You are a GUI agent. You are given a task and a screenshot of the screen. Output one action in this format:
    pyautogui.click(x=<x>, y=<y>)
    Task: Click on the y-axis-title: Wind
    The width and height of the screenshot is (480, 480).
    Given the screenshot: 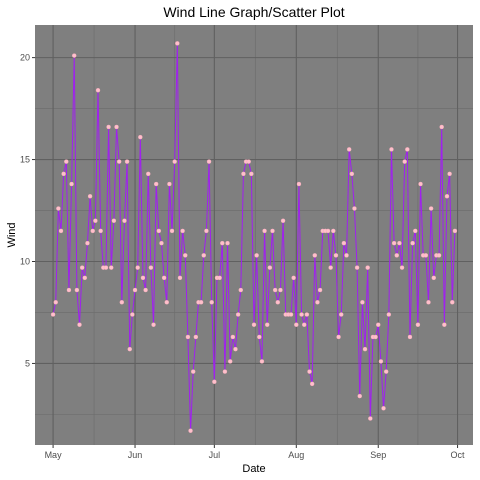 What is the action you would take?
    pyautogui.click(x=12, y=234)
    